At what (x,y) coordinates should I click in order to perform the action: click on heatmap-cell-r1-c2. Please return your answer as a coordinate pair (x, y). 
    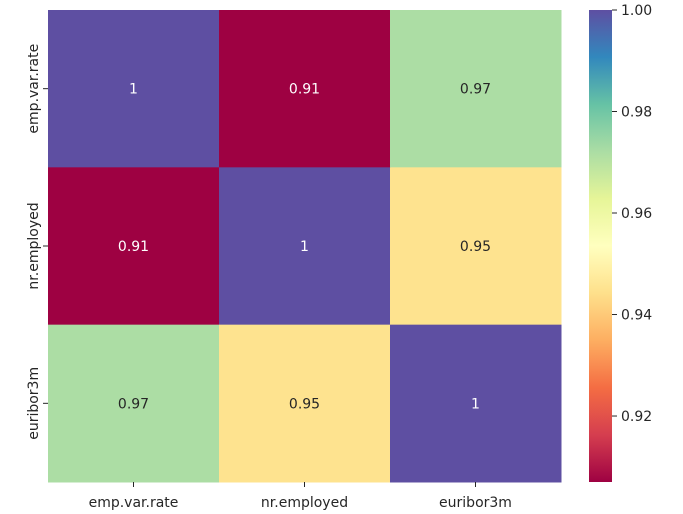
    Looking at the image, I should click on (476, 246).